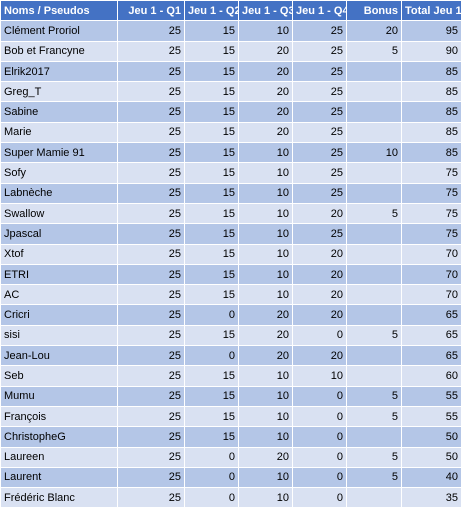 The image size is (461, 512). Describe the element at coordinates (431, 498) in the screenshot. I see `total-cell: 35` at that location.